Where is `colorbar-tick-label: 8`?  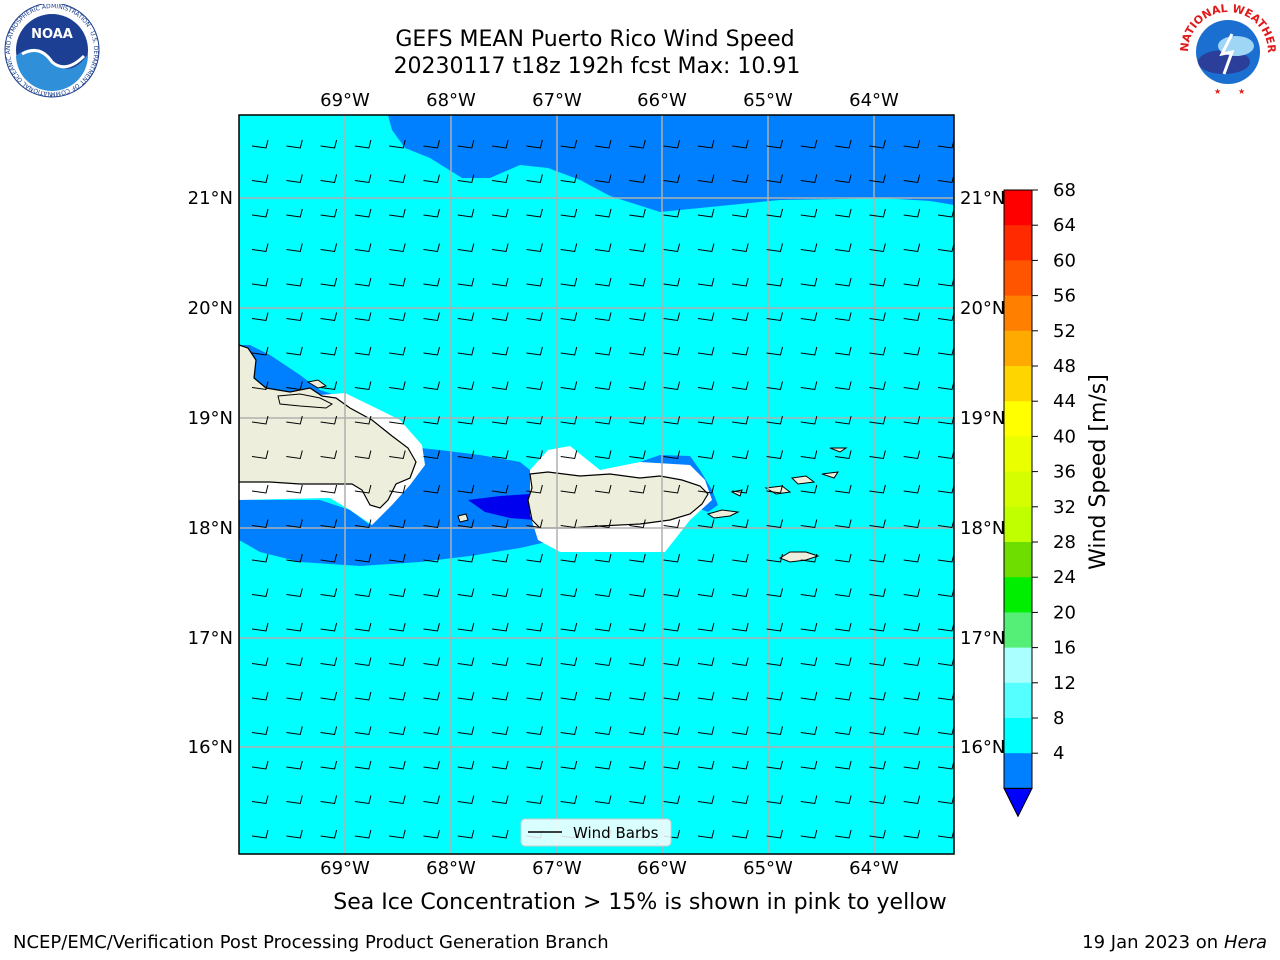
colorbar-tick-label: 8 is located at coordinates (1058, 718).